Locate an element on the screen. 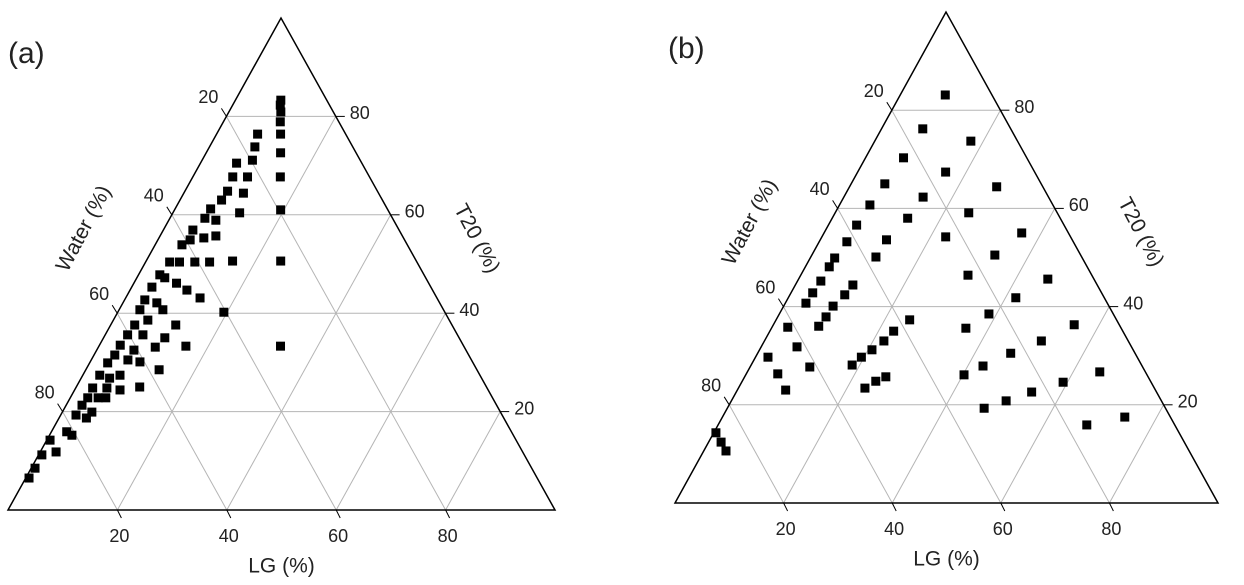 The width and height of the screenshot is (1244, 585). water-tick-label: 20 is located at coordinates (874, 91).